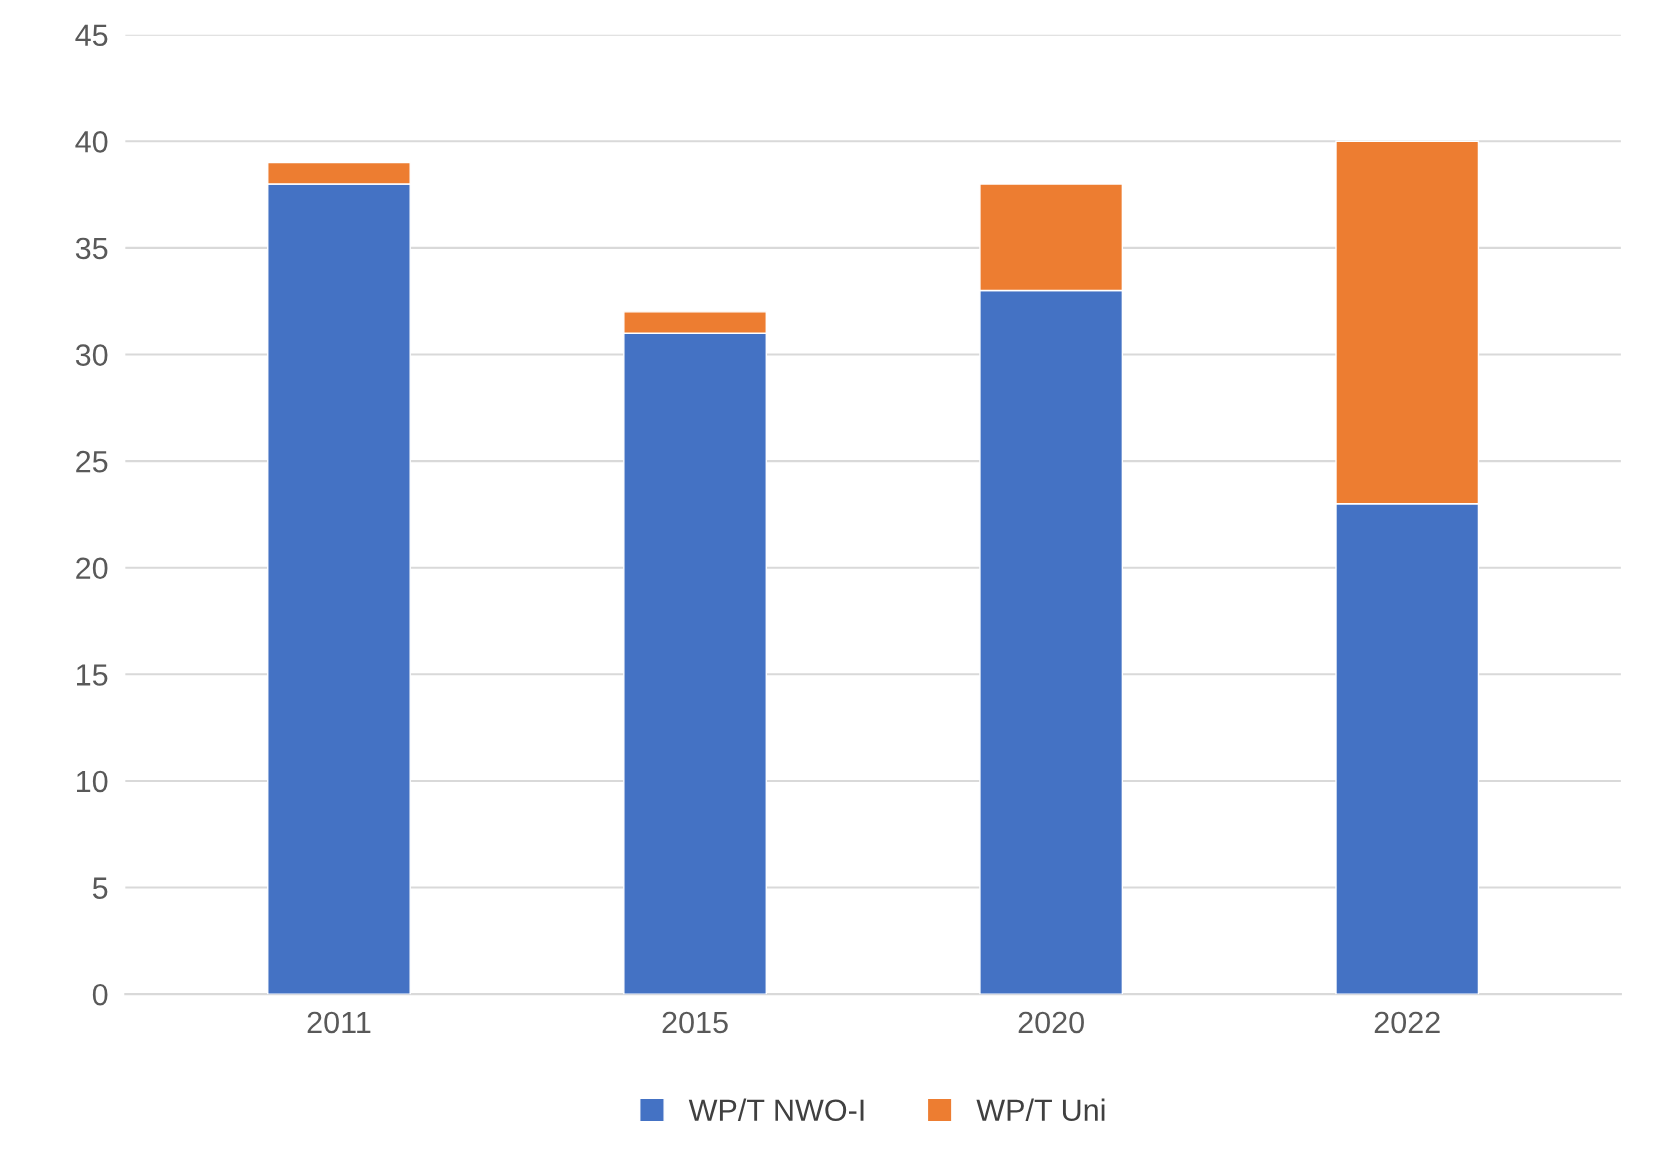  I want to click on x-tick-label: 2015, so click(695, 1022).